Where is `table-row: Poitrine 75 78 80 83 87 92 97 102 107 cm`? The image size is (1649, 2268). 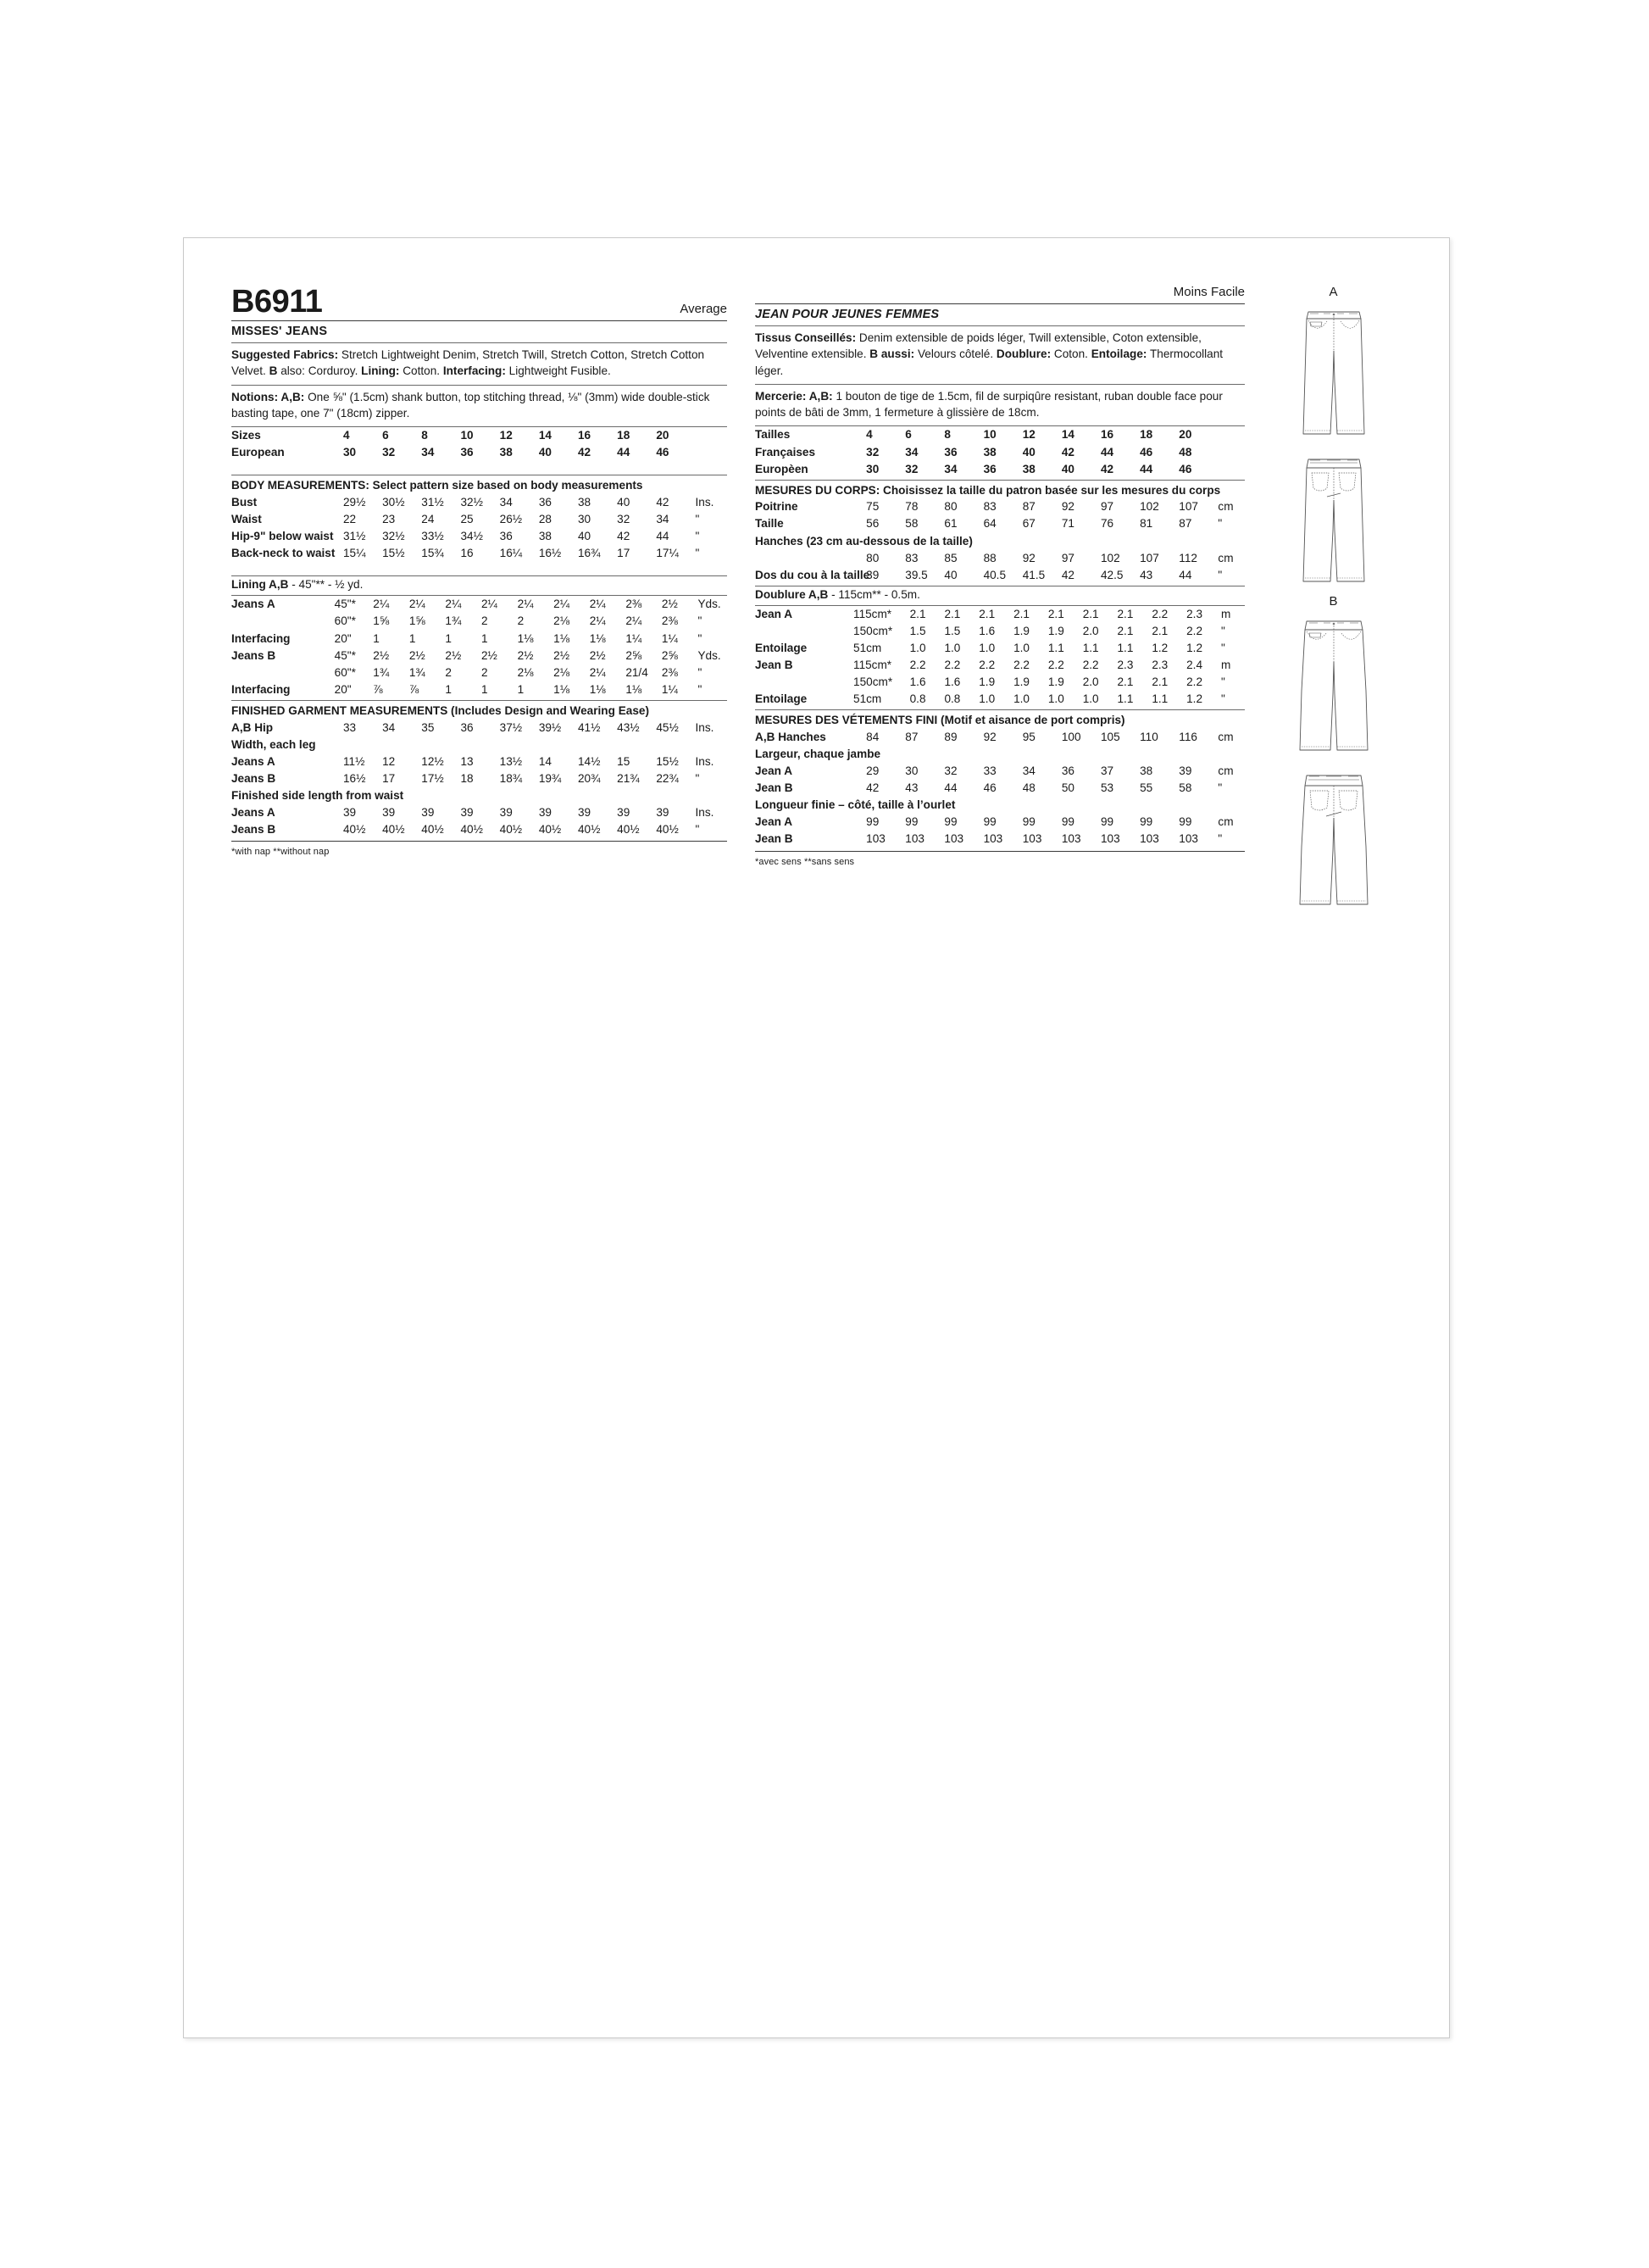 table-row: Poitrine 75 78 80 83 87 92 97 102 107 cm is located at coordinates (1000, 506).